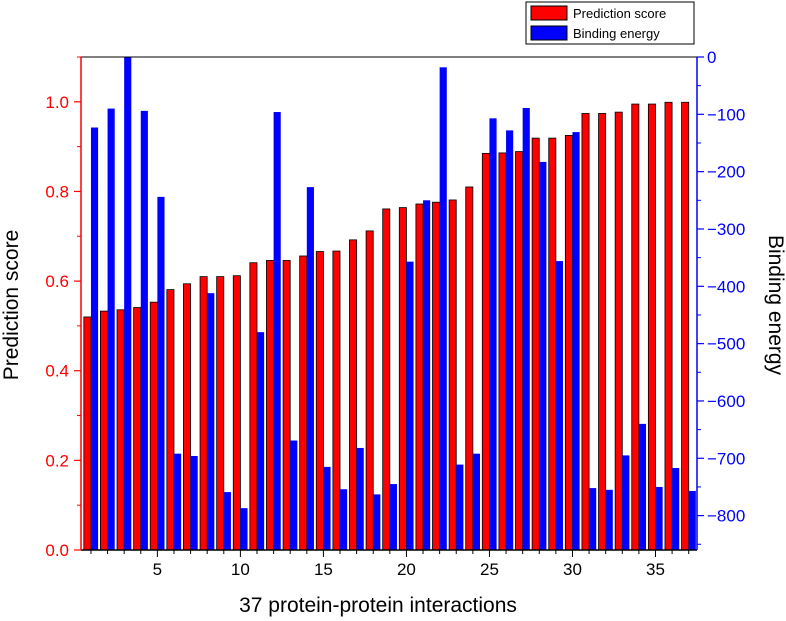 The height and width of the screenshot is (621, 786). I want to click on y2-tick-label: −100, so click(726, 114).